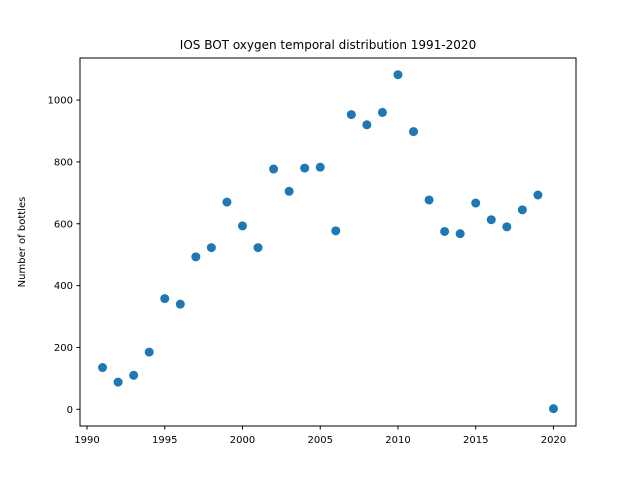 The height and width of the screenshot is (480, 640). I want to click on y-tick-label: 800, so click(63, 162).